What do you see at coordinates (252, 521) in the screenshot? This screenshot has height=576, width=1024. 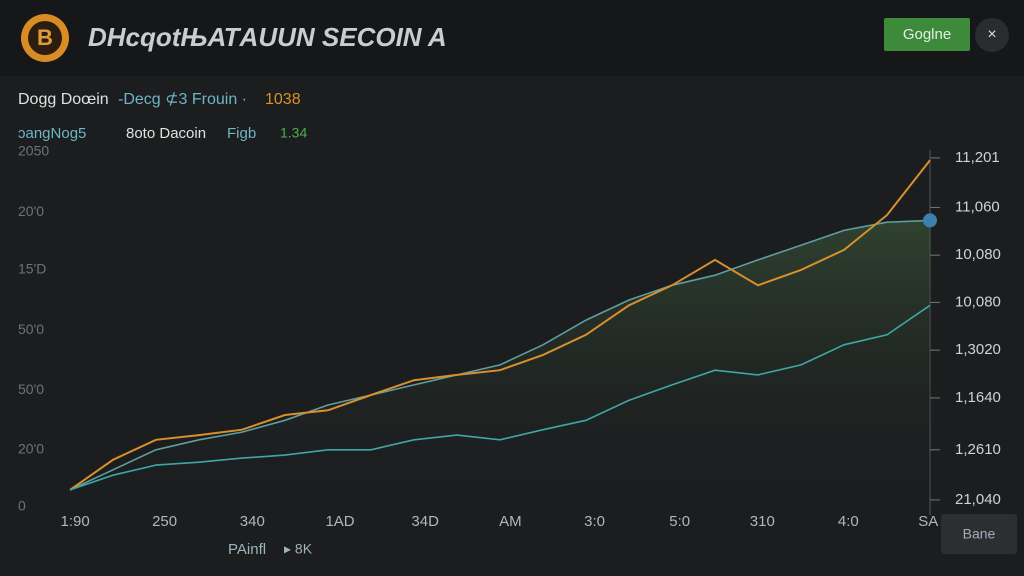 I see `x-tick-label: 340` at bounding box center [252, 521].